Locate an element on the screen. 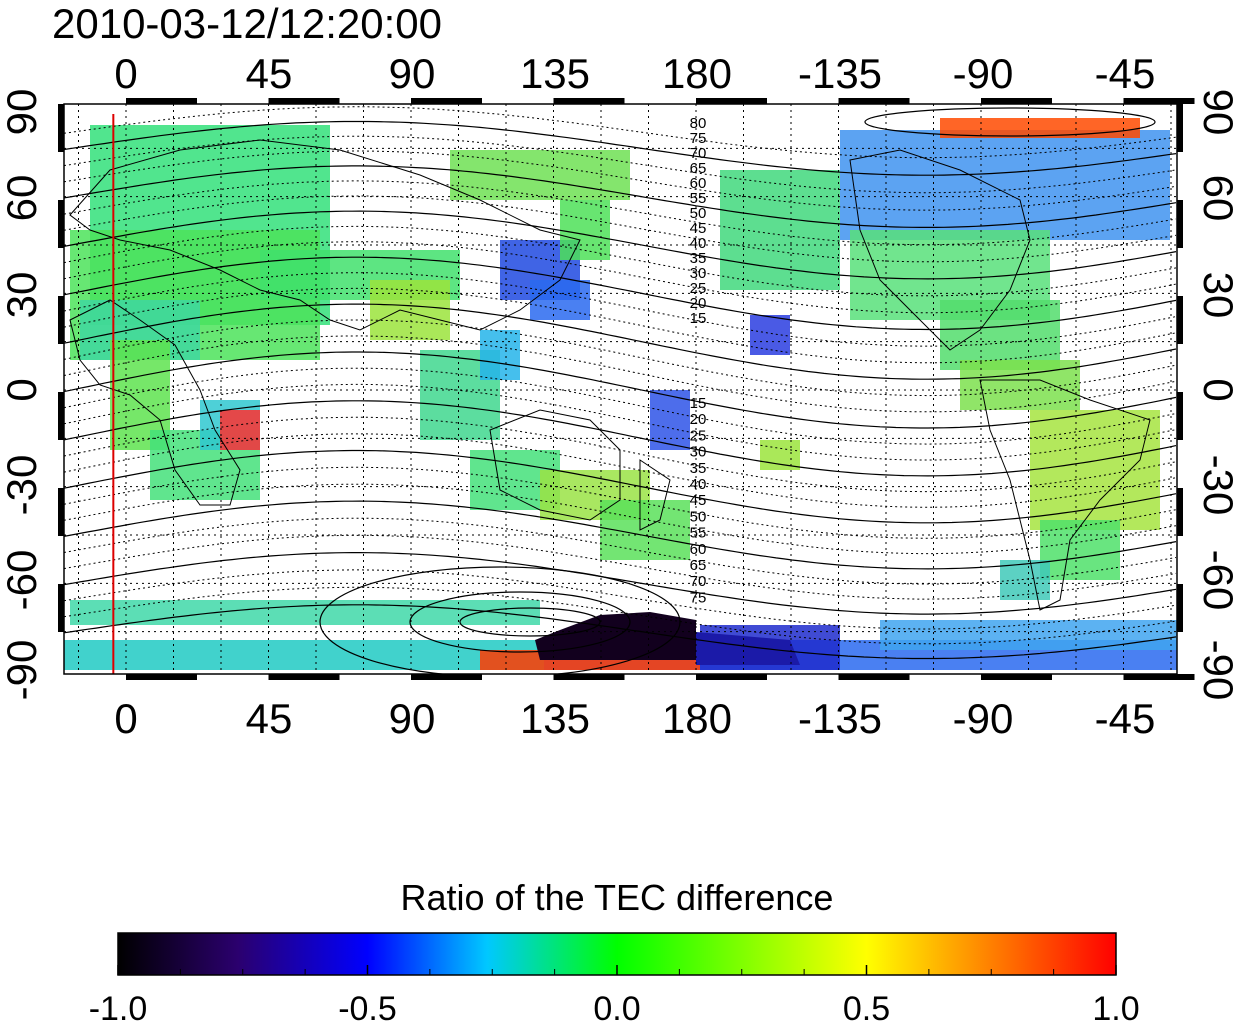 Image resolution: width=1240 pixels, height=1024 pixels. right-latitude-axis: 90 60 30 0 -30 -60 -90 is located at coordinates (1217, 395).